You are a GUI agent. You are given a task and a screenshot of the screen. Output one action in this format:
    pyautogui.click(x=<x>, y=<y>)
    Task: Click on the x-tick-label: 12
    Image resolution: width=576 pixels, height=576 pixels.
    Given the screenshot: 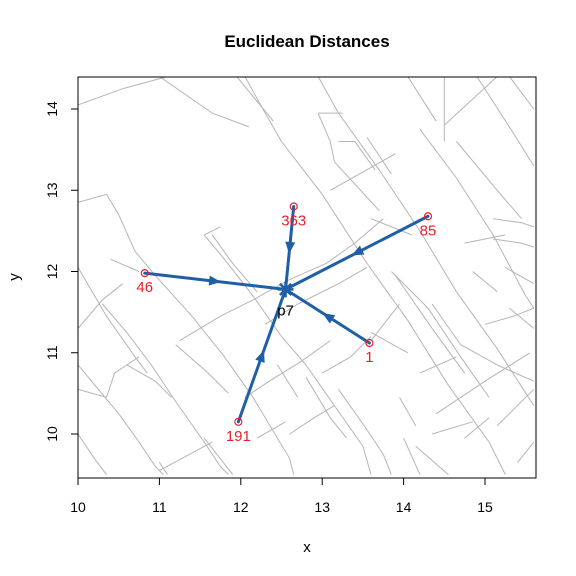 What is the action you would take?
    pyautogui.click(x=241, y=507)
    